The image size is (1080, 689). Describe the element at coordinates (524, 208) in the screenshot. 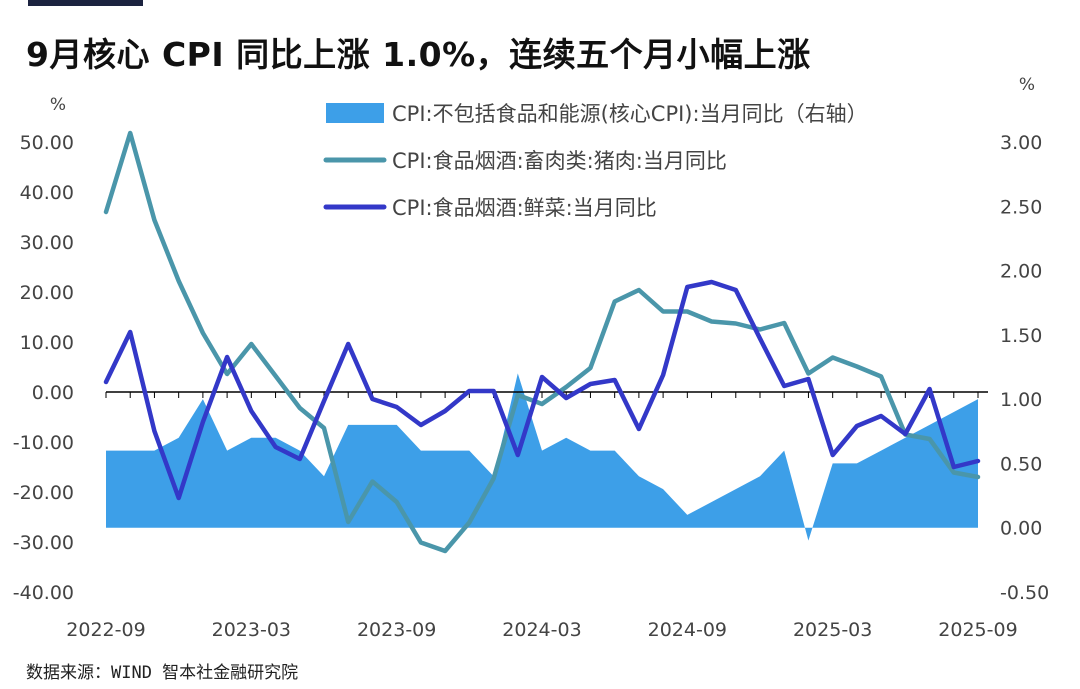

I see `legend-label-vegetables: CPI:食品烟酒:鲜菜:当月同比` at that location.